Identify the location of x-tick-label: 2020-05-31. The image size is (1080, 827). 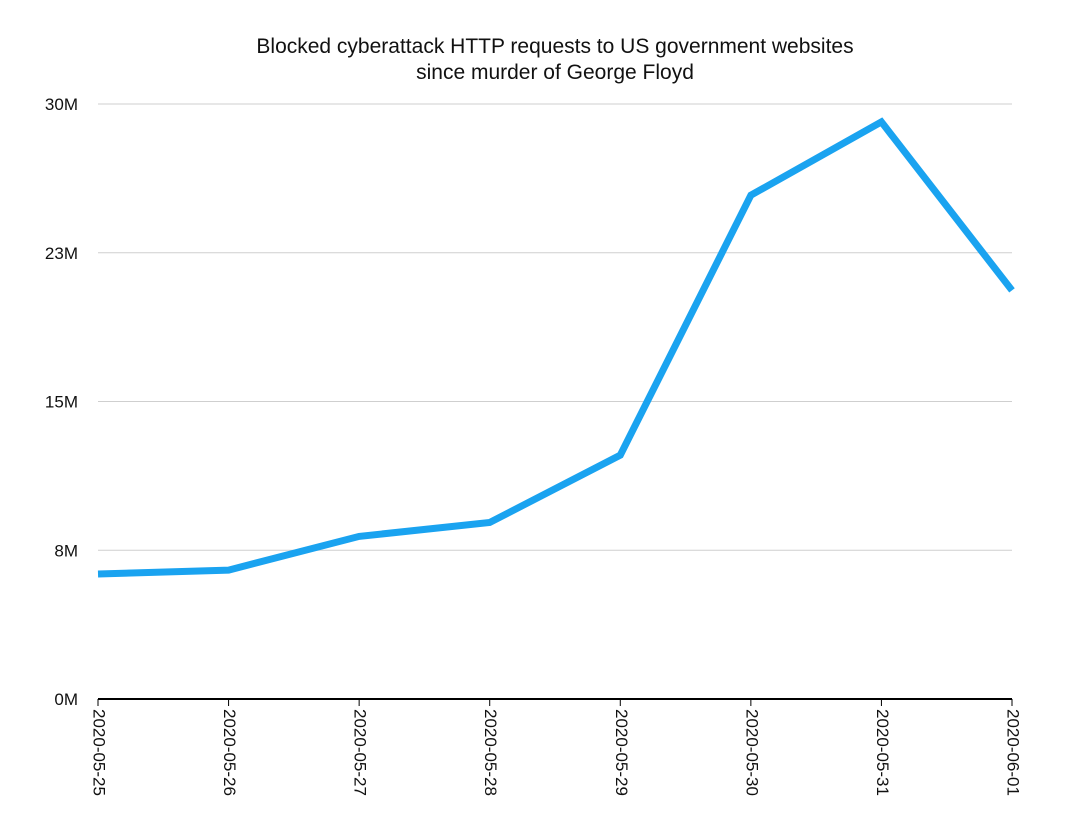
(882, 752).